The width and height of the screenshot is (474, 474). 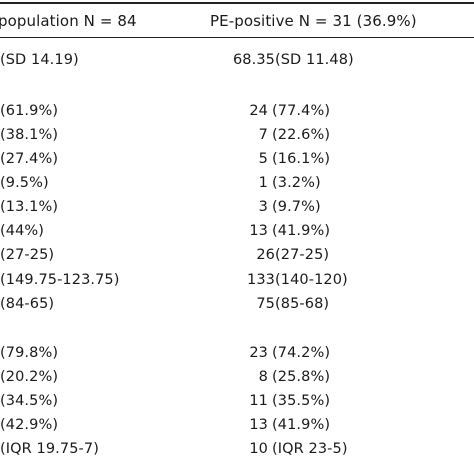 I want to click on table-cell-pe-positive: 68.35 (SD 11.48), so click(x=300, y=60).